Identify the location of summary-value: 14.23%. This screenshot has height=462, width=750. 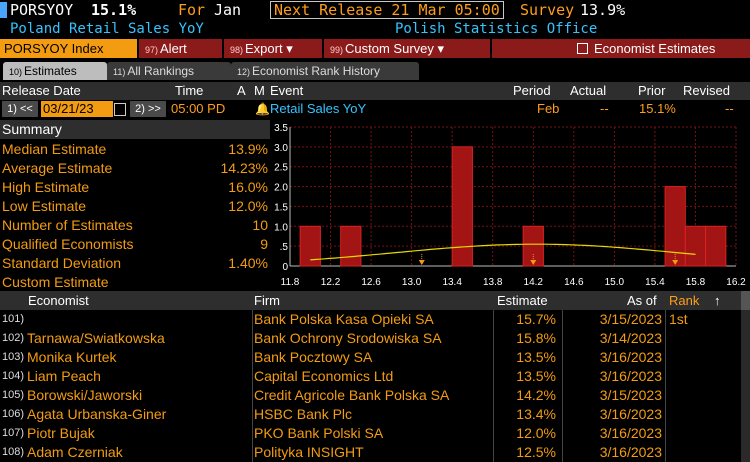
(244, 168).